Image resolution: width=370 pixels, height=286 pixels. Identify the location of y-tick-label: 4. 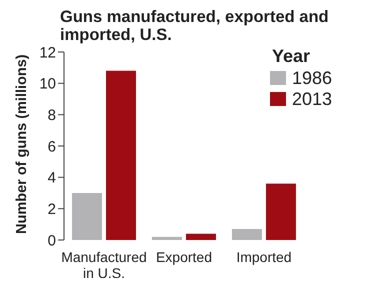
(52, 178).